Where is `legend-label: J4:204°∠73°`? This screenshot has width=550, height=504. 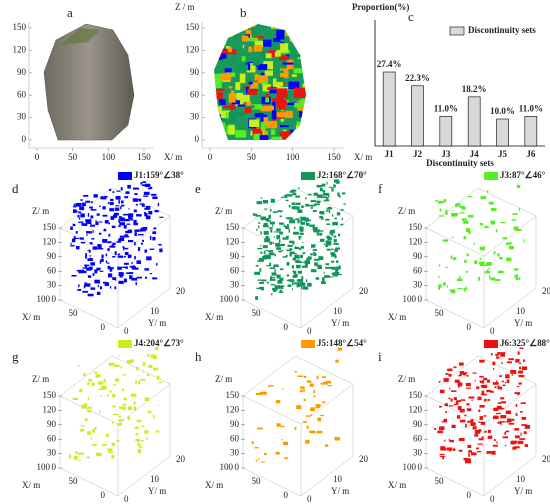 legend-label: J4:204°∠73° is located at coordinates (159, 343).